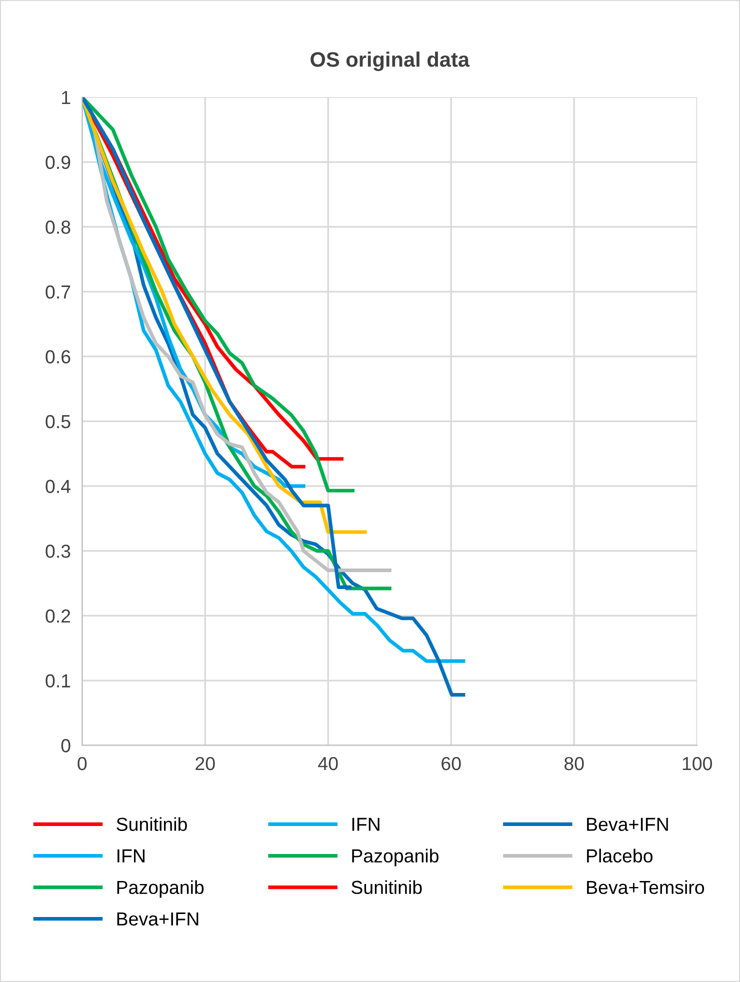 The height and width of the screenshot is (982, 740). What do you see at coordinates (205, 763) in the screenshot?
I see `x-tick-label: 20` at bounding box center [205, 763].